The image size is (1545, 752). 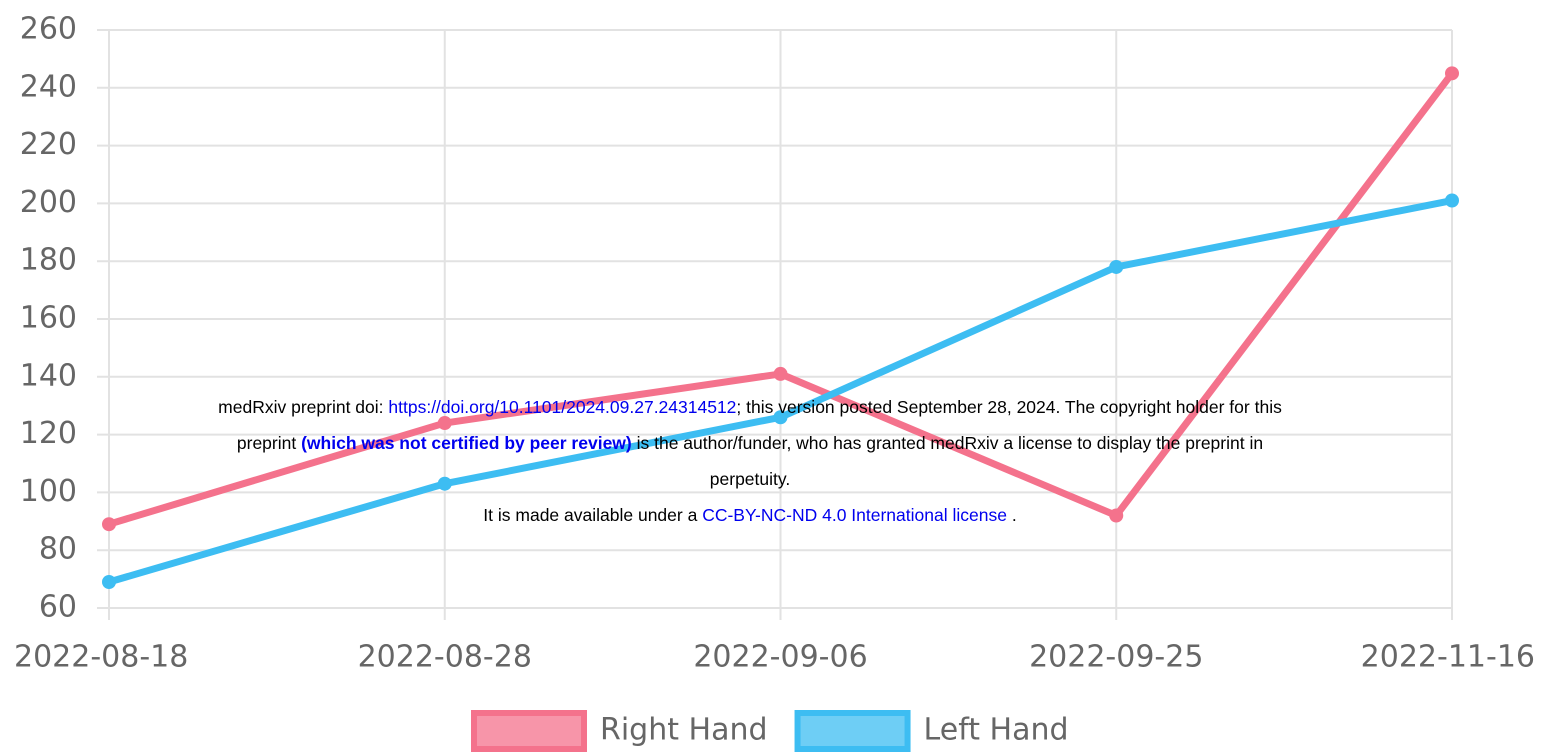 What do you see at coordinates (48, 375) in the screenshot?
I see `y-tick-label: 140` at bounding box center [48, 375].